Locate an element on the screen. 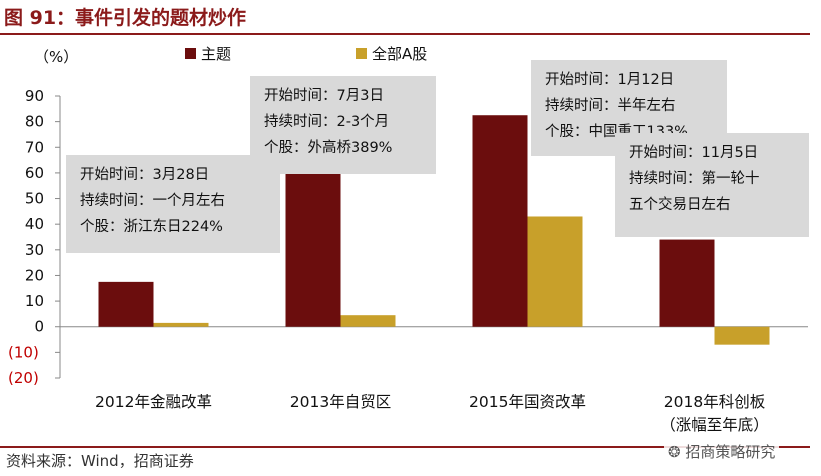 This screenshot has height=476, width=821. annotation-text: 个股：浙江东日224% is located at coordinates (151, 226).